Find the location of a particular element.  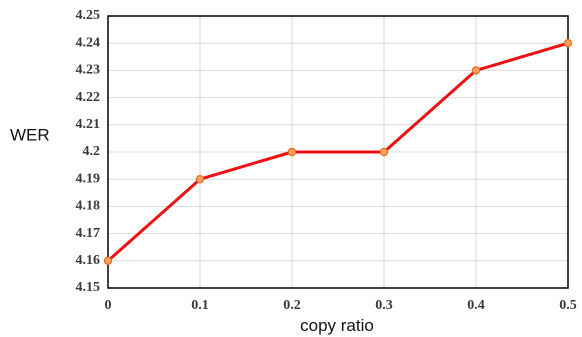

x-tick-label: 0.4 is located at coordinates (476, 305).